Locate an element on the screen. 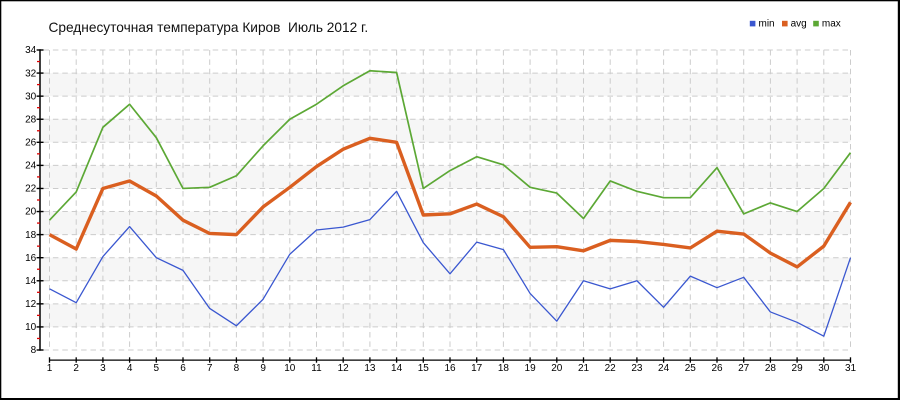 The width and height of the screenshot is (900, 400). svg-text: 19 is located at coordinates (531, 368).